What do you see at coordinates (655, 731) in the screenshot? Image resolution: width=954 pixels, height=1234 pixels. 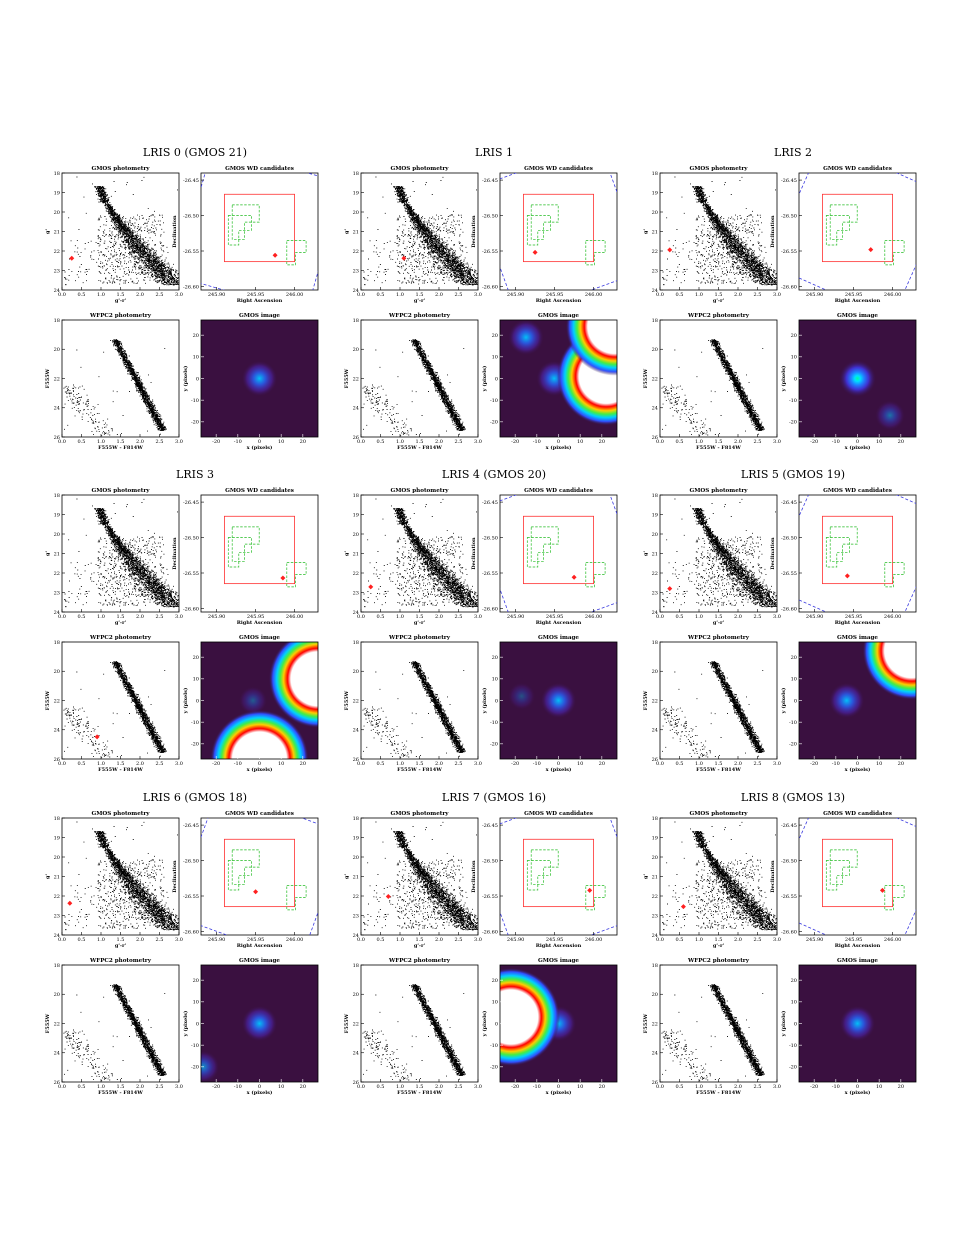 I see `panel-5-wfpc2-cmd-y-tick-label: 24` at bounding box center [655, 731].